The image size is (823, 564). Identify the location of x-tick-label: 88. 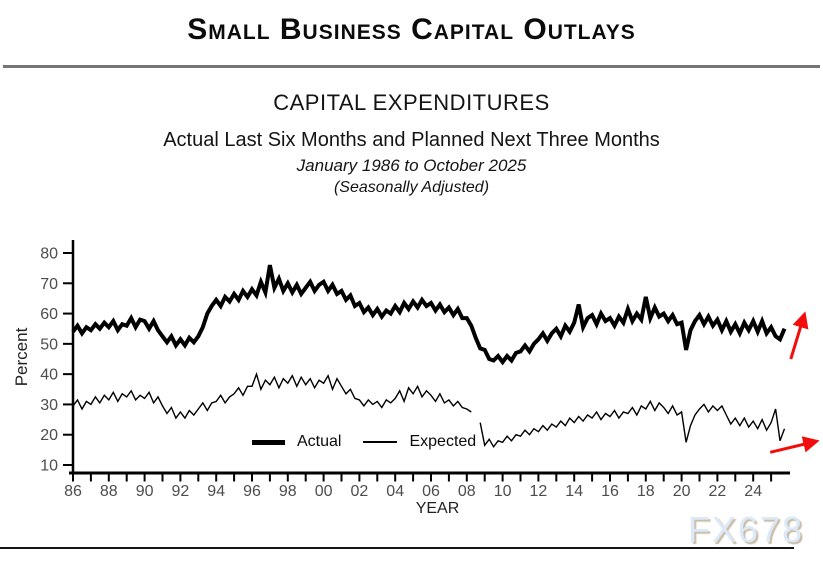
(109, 491).